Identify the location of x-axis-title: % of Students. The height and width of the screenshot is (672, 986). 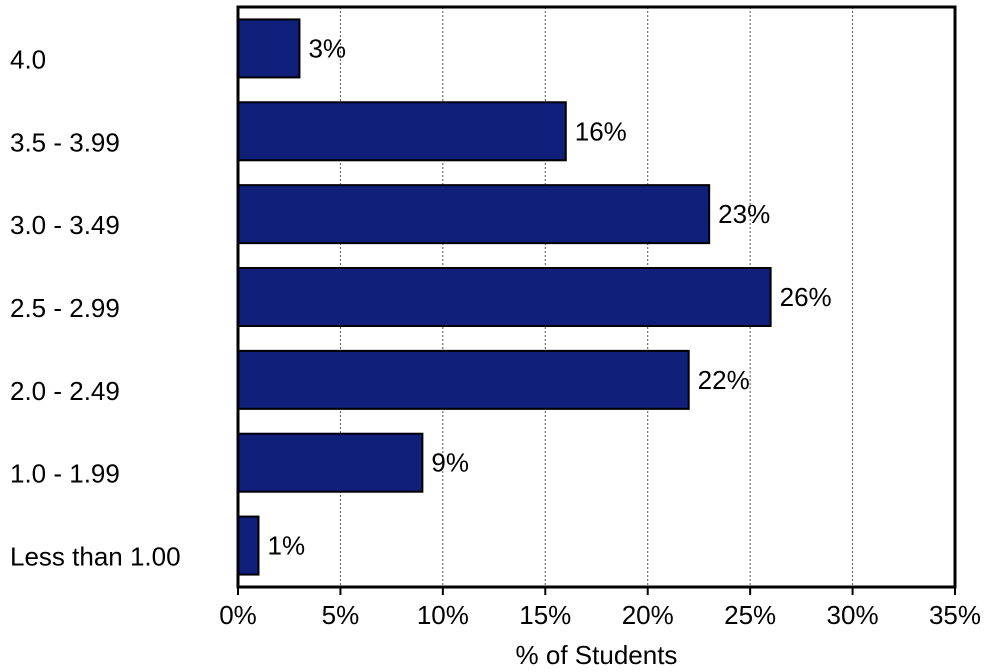
(597, 655).